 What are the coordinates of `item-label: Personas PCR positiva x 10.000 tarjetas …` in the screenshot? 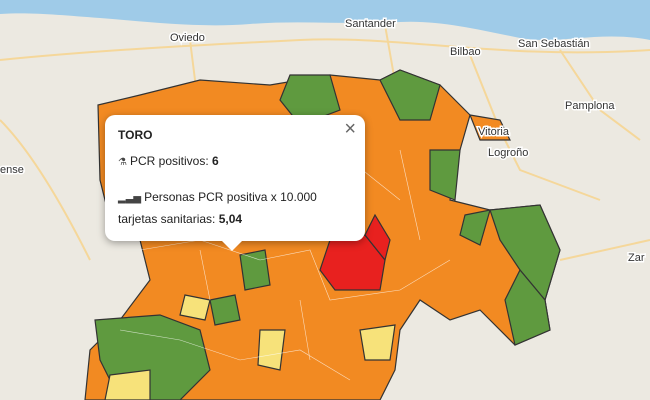 It's located at (217, 208).